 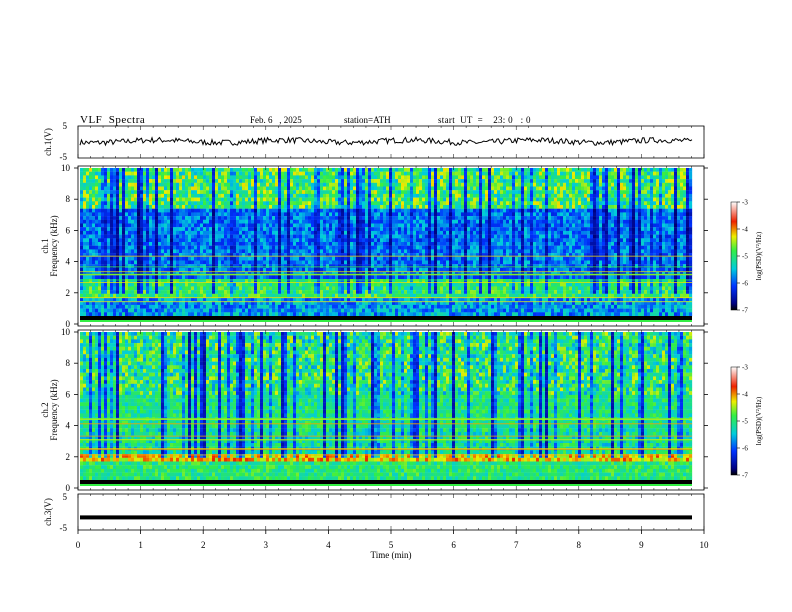 What do you see at coordinates (386, 517) in the screenshot?
I see `ch3-waveform-trace` at bounding box center [386, 517].